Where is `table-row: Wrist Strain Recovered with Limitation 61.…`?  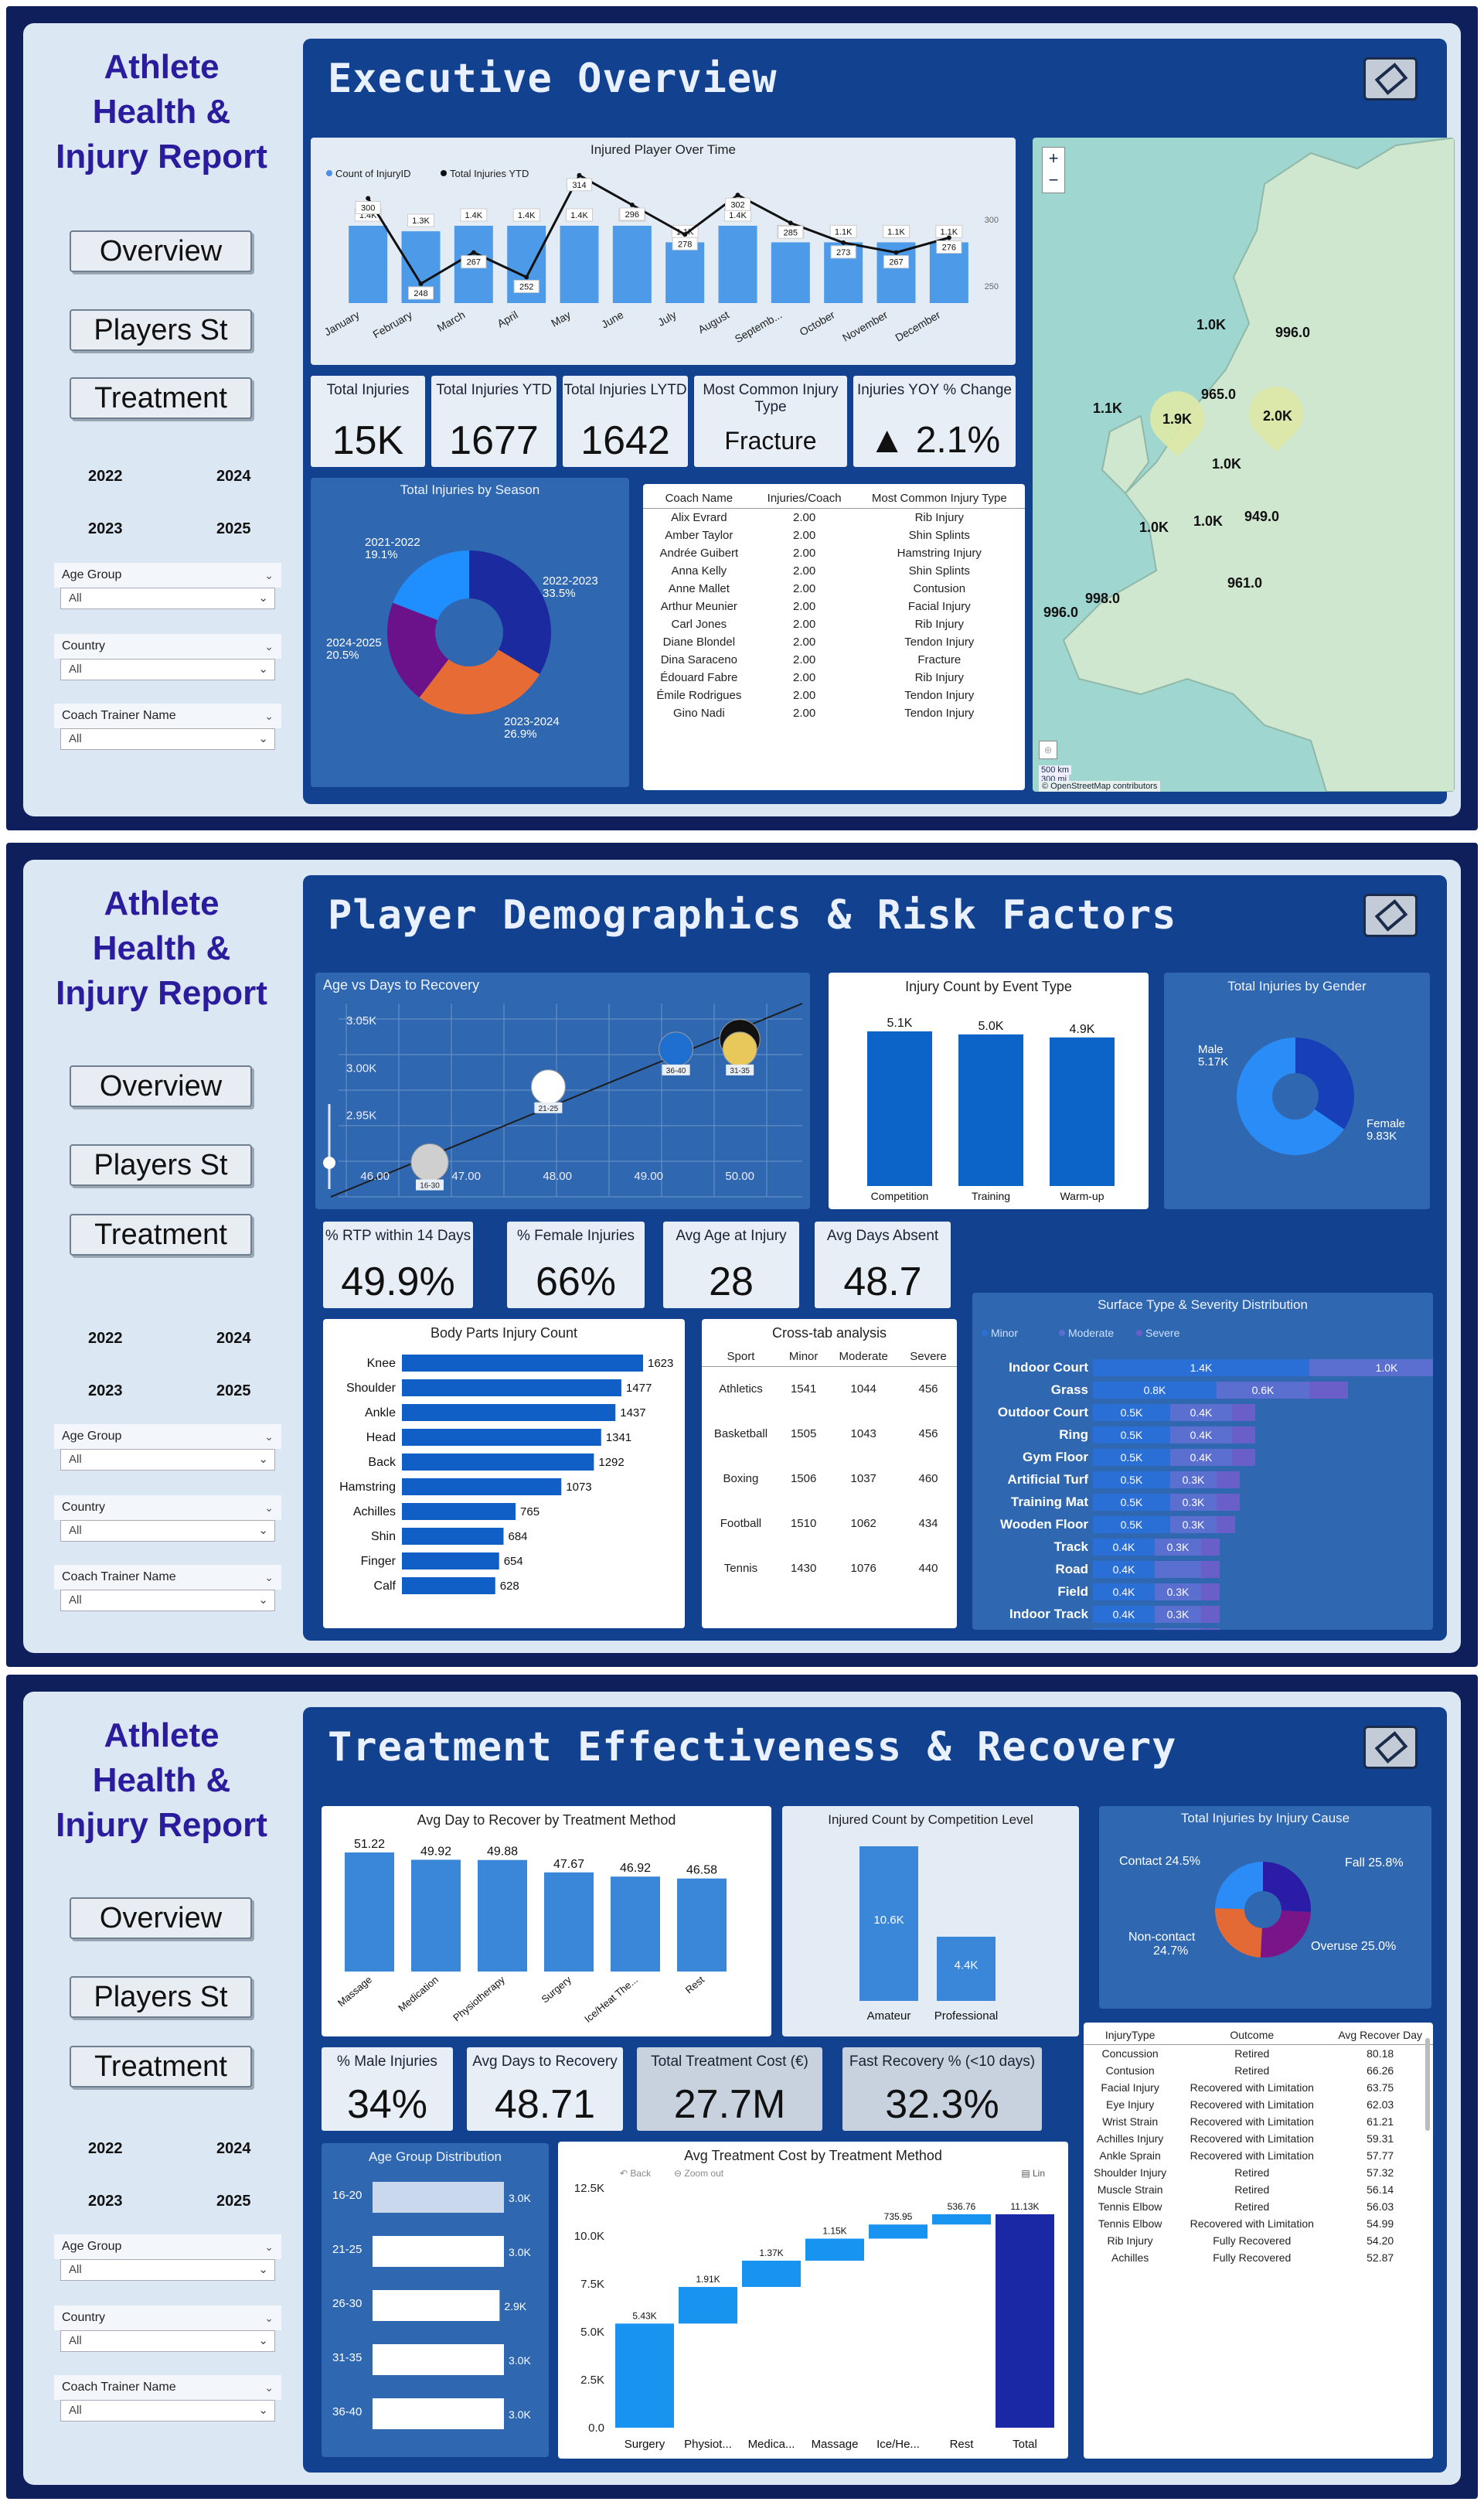
table-row: Wrist Strain Recovered with Limitation 61.… is located at coordinates (1258, 2121).